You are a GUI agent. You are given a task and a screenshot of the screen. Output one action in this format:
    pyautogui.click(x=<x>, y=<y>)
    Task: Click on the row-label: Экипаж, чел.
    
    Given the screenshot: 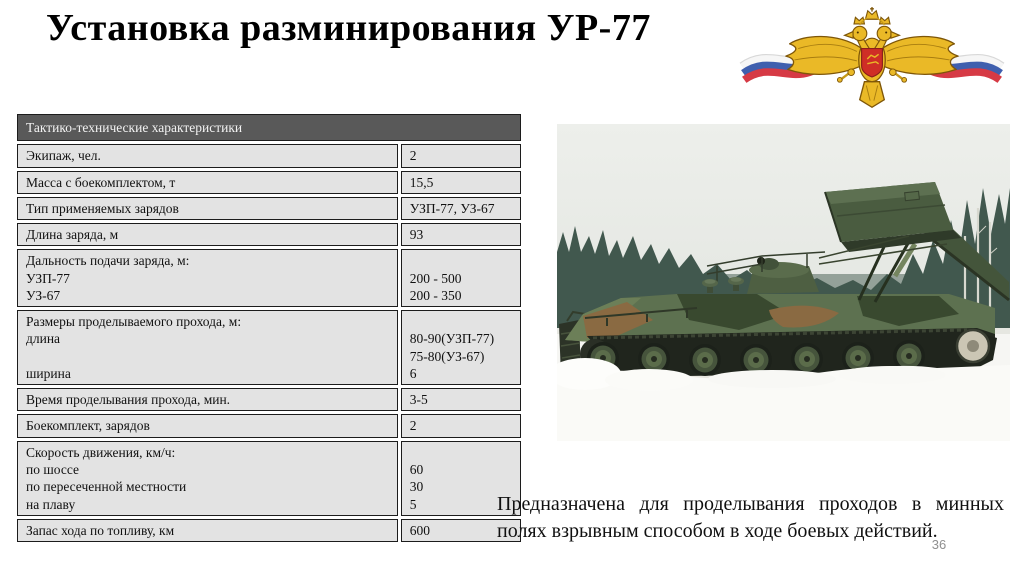 What is the action you would take?
    pyautogui.click(x=207, y=156)
    